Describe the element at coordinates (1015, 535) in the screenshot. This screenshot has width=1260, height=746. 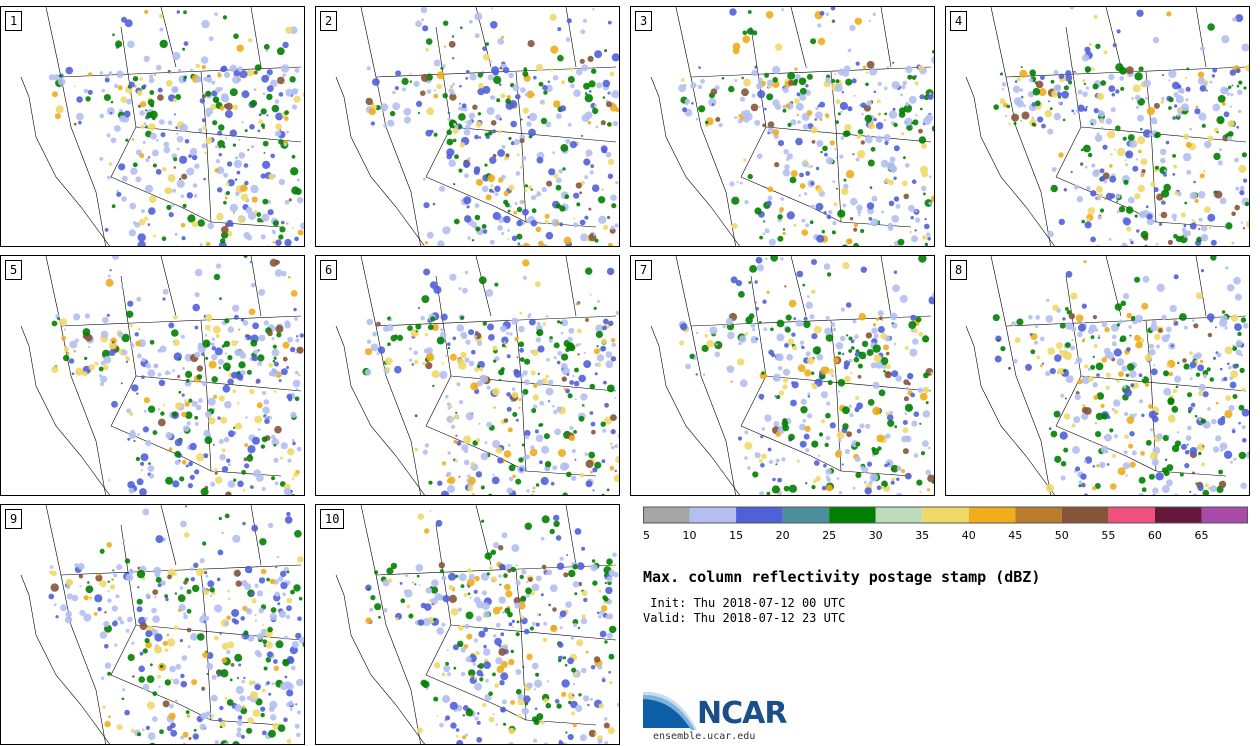
I see `colorbar-tick-label: 45` at that location.